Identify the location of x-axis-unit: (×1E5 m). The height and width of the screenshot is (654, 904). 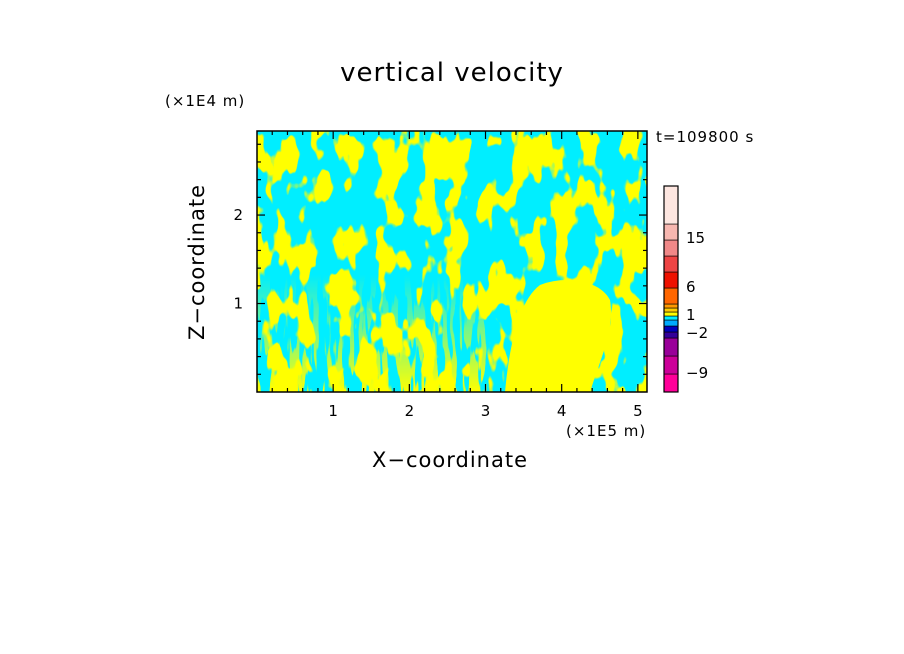
(606, 431).